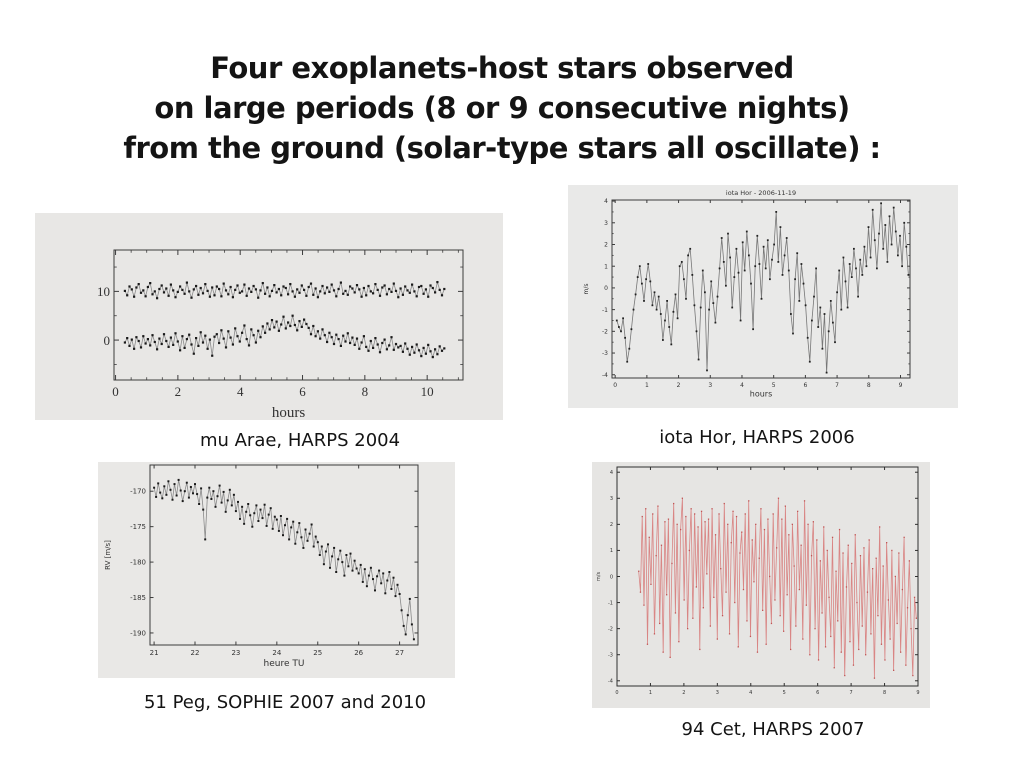 Image resolution: width=1024 pixels, height=768 pixels. I want to click on svg-text: 26, so click(358, 653).